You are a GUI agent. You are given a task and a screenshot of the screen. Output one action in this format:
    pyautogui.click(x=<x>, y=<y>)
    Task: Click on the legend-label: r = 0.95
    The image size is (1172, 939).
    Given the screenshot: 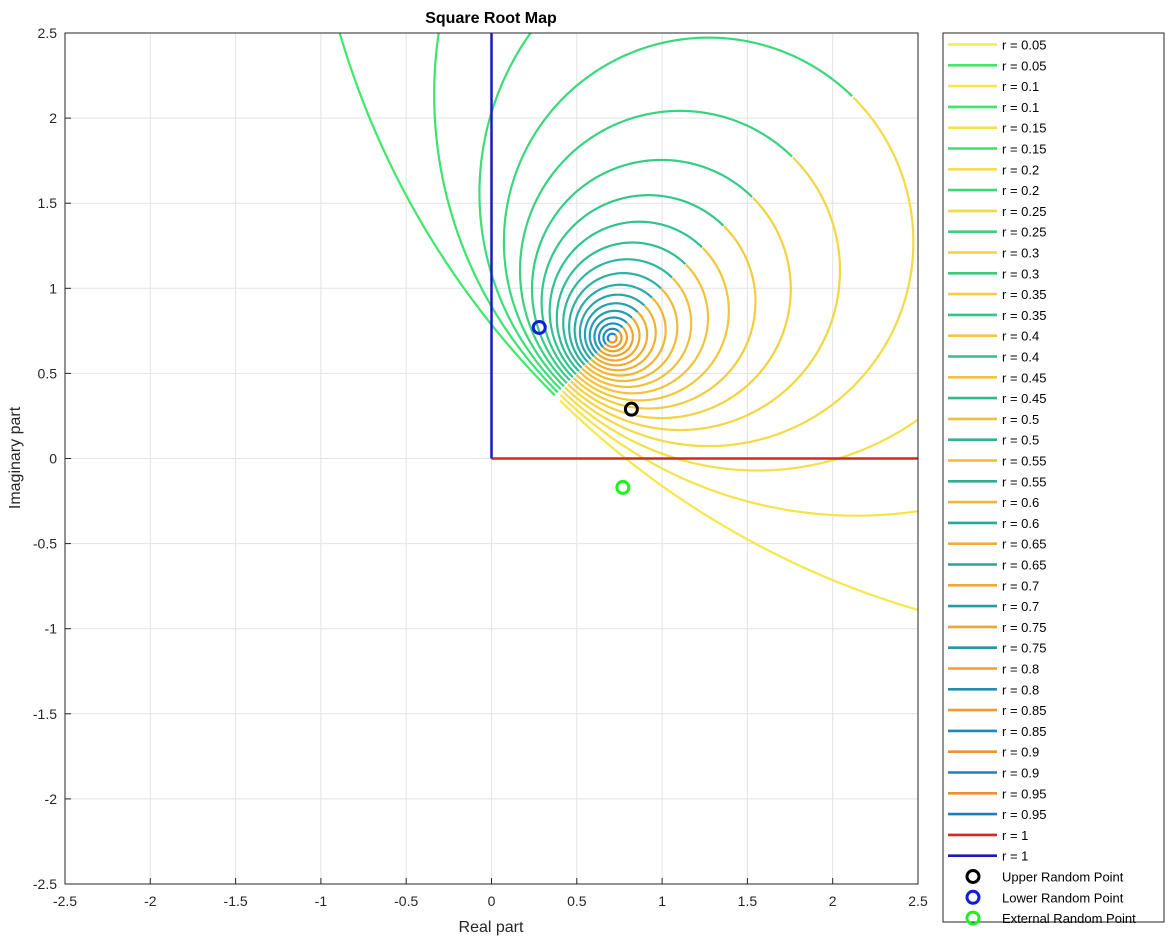 What is the action you would take?
    pyautogui.click(x=1024, y=814)
    